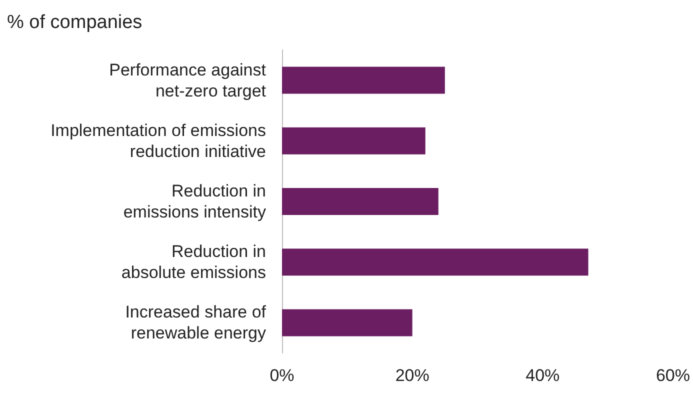 This screenshot has width=693, height=401. Describe the element at coordinates (673, 375) in the screenshot. I see `x-tick-label: 60%` at that location.